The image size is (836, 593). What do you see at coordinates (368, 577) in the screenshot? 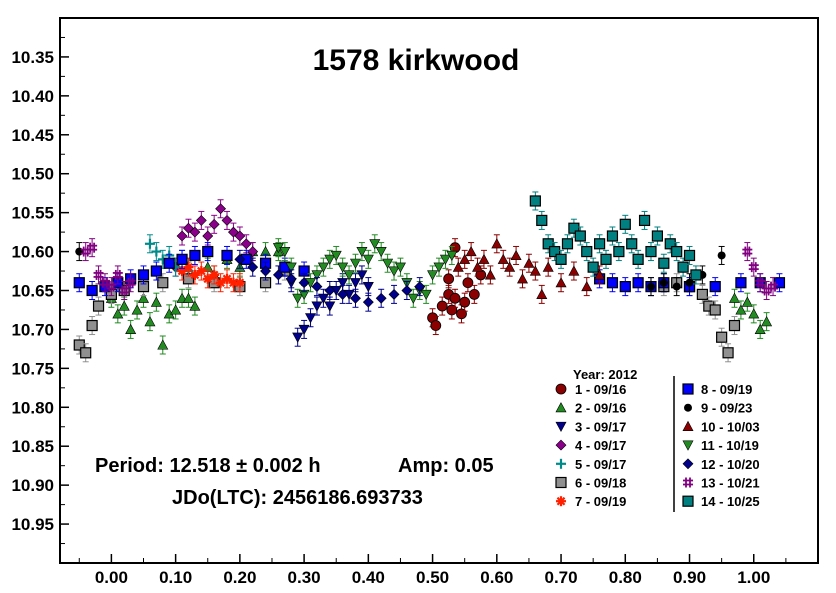
I see `x-tick-label: 0.40` at bounding box center [368, 577].